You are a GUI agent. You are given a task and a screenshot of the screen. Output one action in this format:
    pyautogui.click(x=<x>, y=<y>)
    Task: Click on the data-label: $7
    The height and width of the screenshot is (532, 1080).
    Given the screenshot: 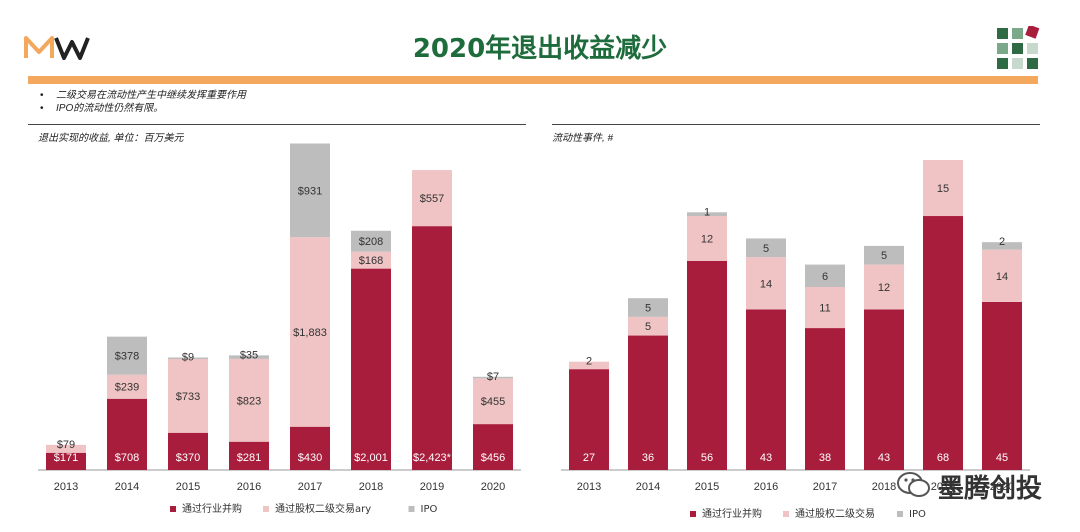 What is the action you would take?
    pyautogui.click(x=493, y=377)
    